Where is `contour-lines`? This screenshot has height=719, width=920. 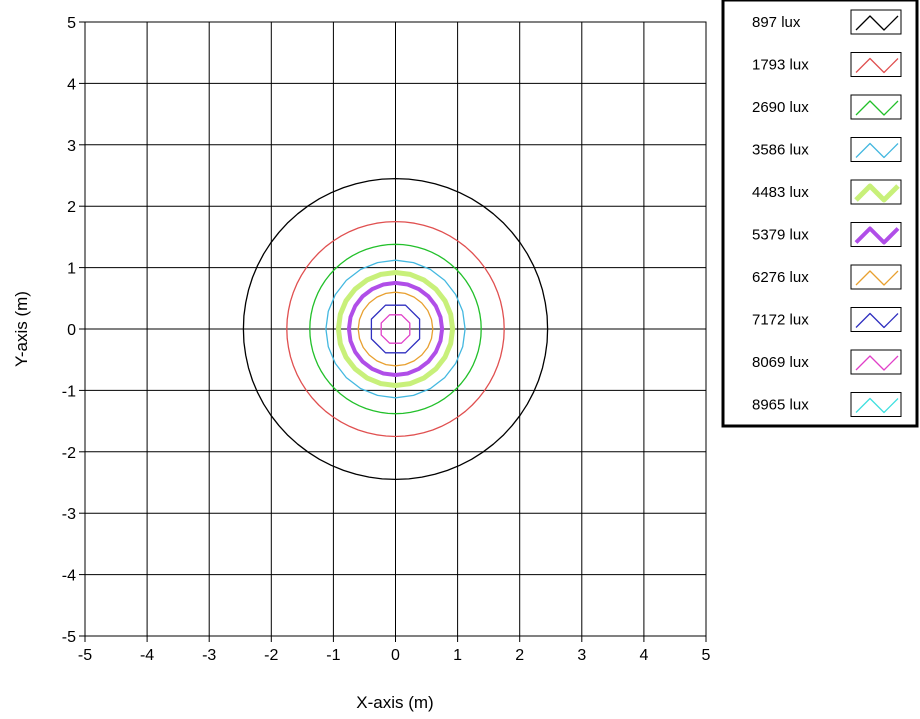
contour-lines is located at coordinates (395, 329).